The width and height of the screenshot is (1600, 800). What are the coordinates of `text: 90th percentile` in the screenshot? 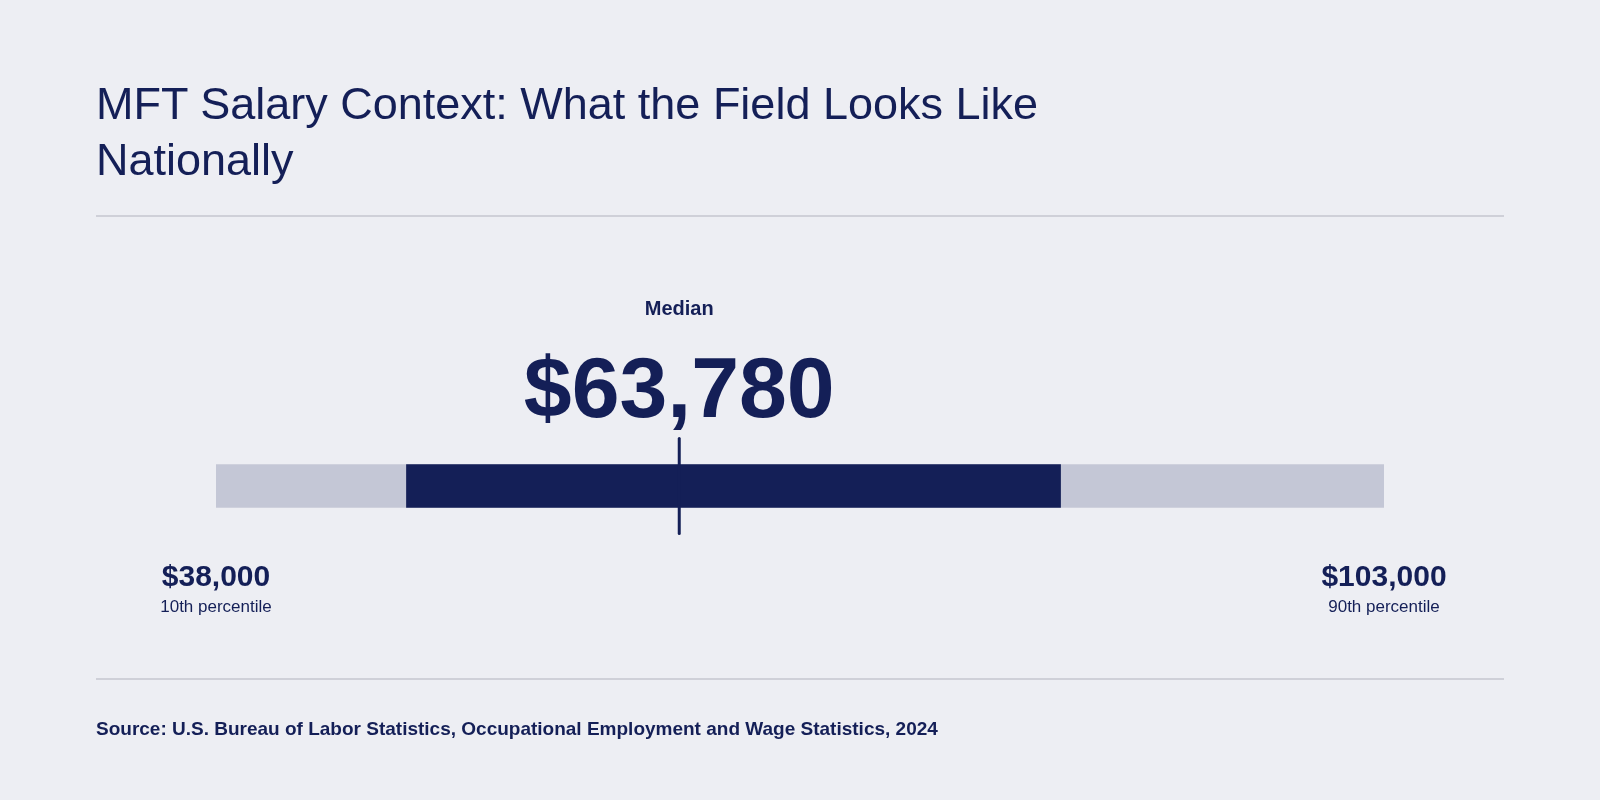 It's located at (1384, 606).